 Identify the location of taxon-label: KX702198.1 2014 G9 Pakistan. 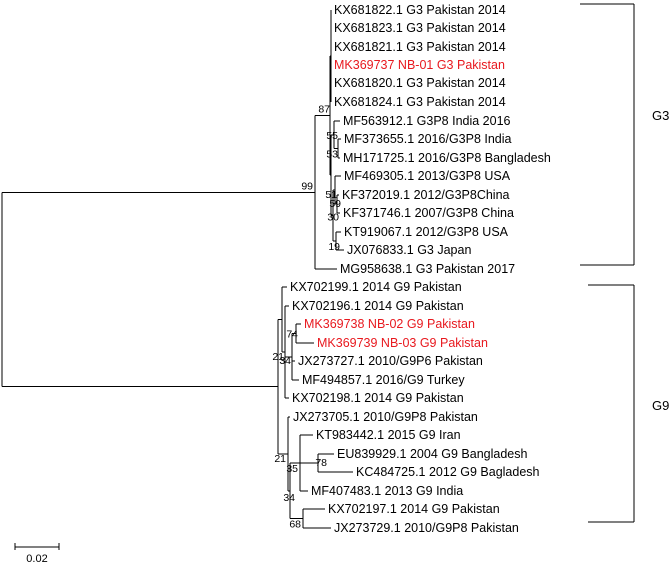
(378, 398).